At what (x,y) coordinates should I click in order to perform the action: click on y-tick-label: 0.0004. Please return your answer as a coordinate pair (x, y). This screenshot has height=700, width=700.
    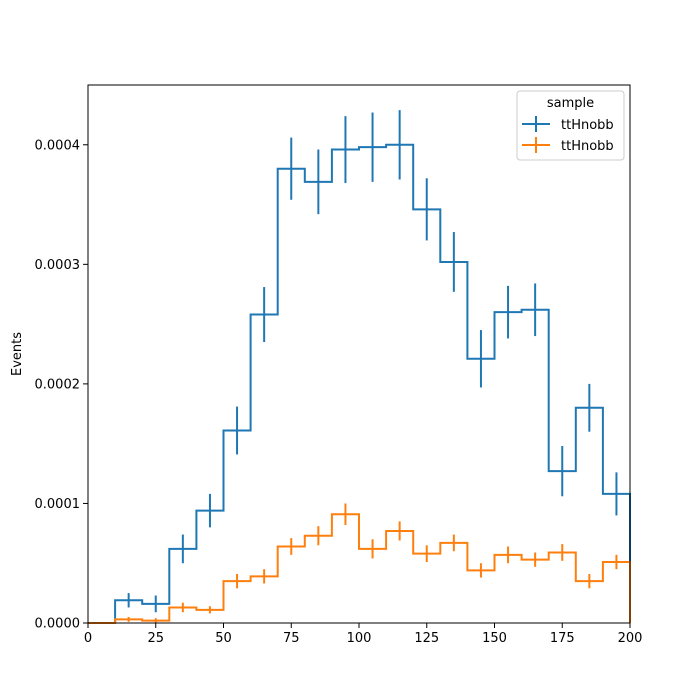
    Looking at the image, I should click on (58, 145).